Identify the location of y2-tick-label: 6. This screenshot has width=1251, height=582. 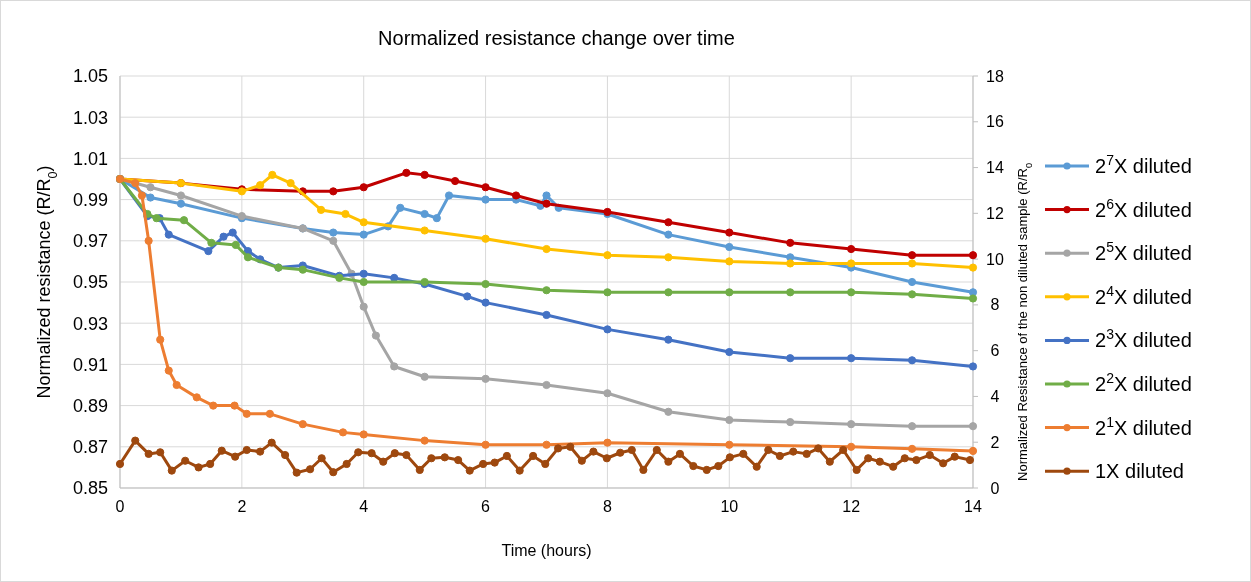
(995, 351).